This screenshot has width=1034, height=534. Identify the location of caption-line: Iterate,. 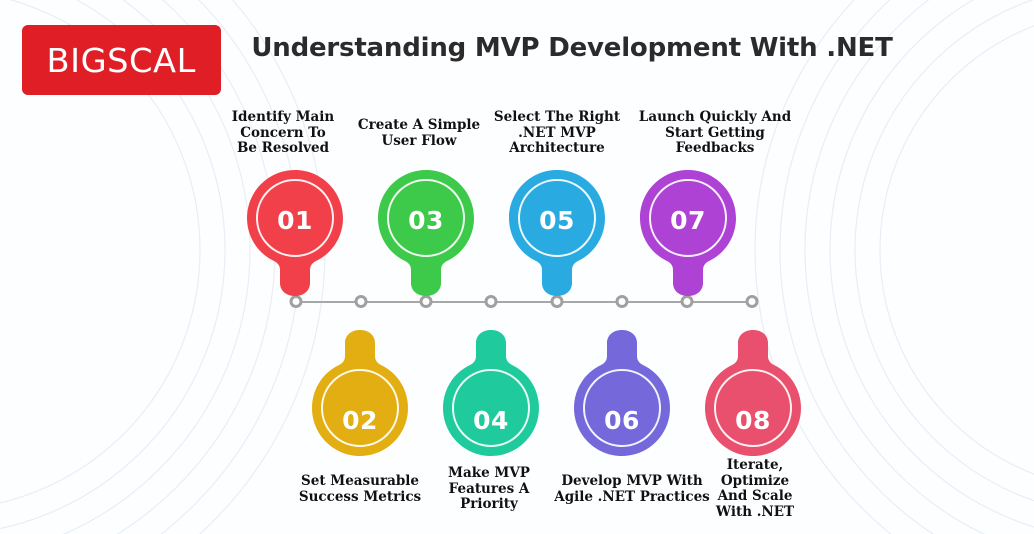
(755, 465).